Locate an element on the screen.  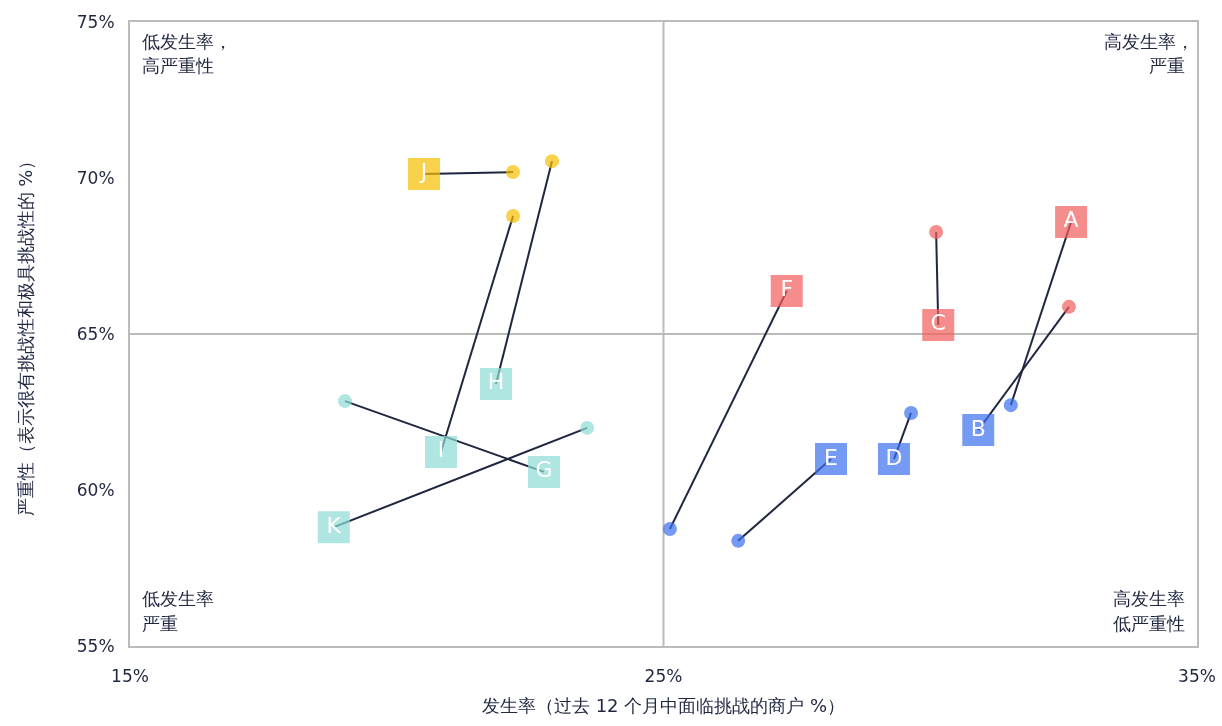
x-tick-label: 15% is located at coordinates (130, 676).